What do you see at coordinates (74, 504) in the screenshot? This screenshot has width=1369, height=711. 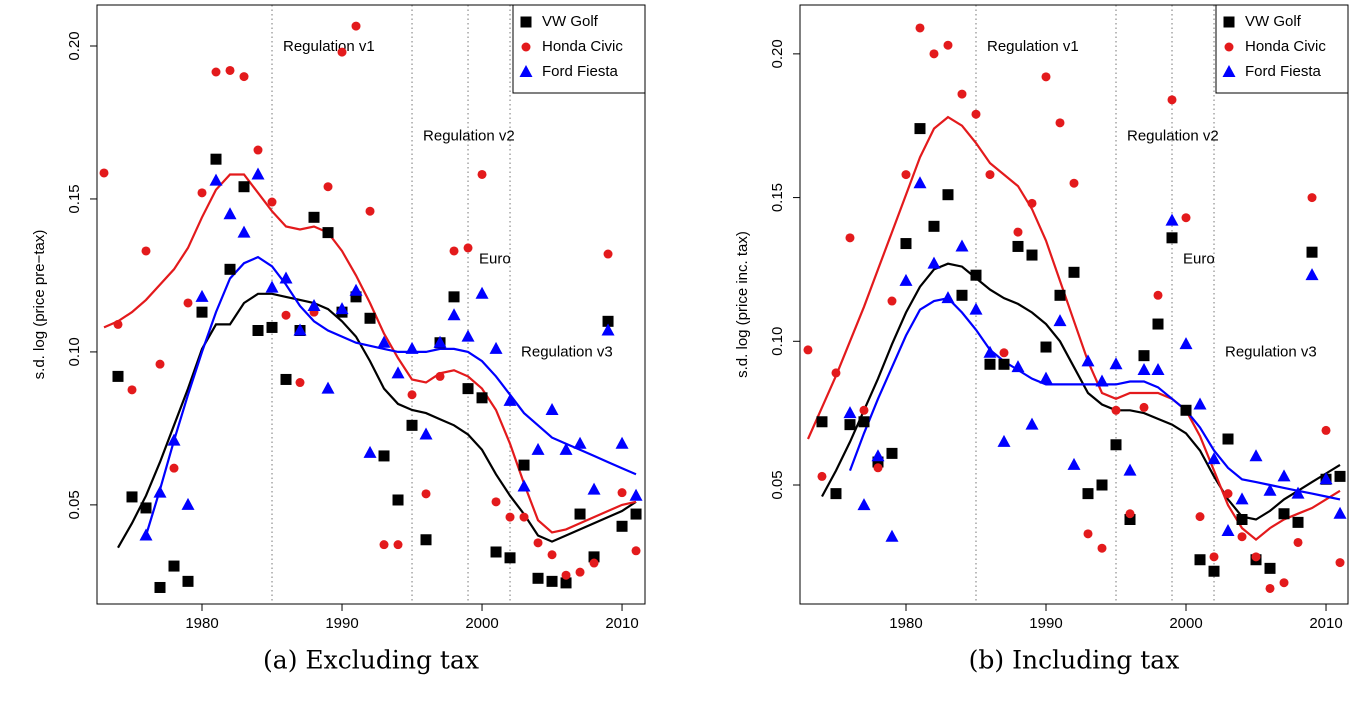 I see `y-tick-label: 0.05` at bounding box center [74, 504].